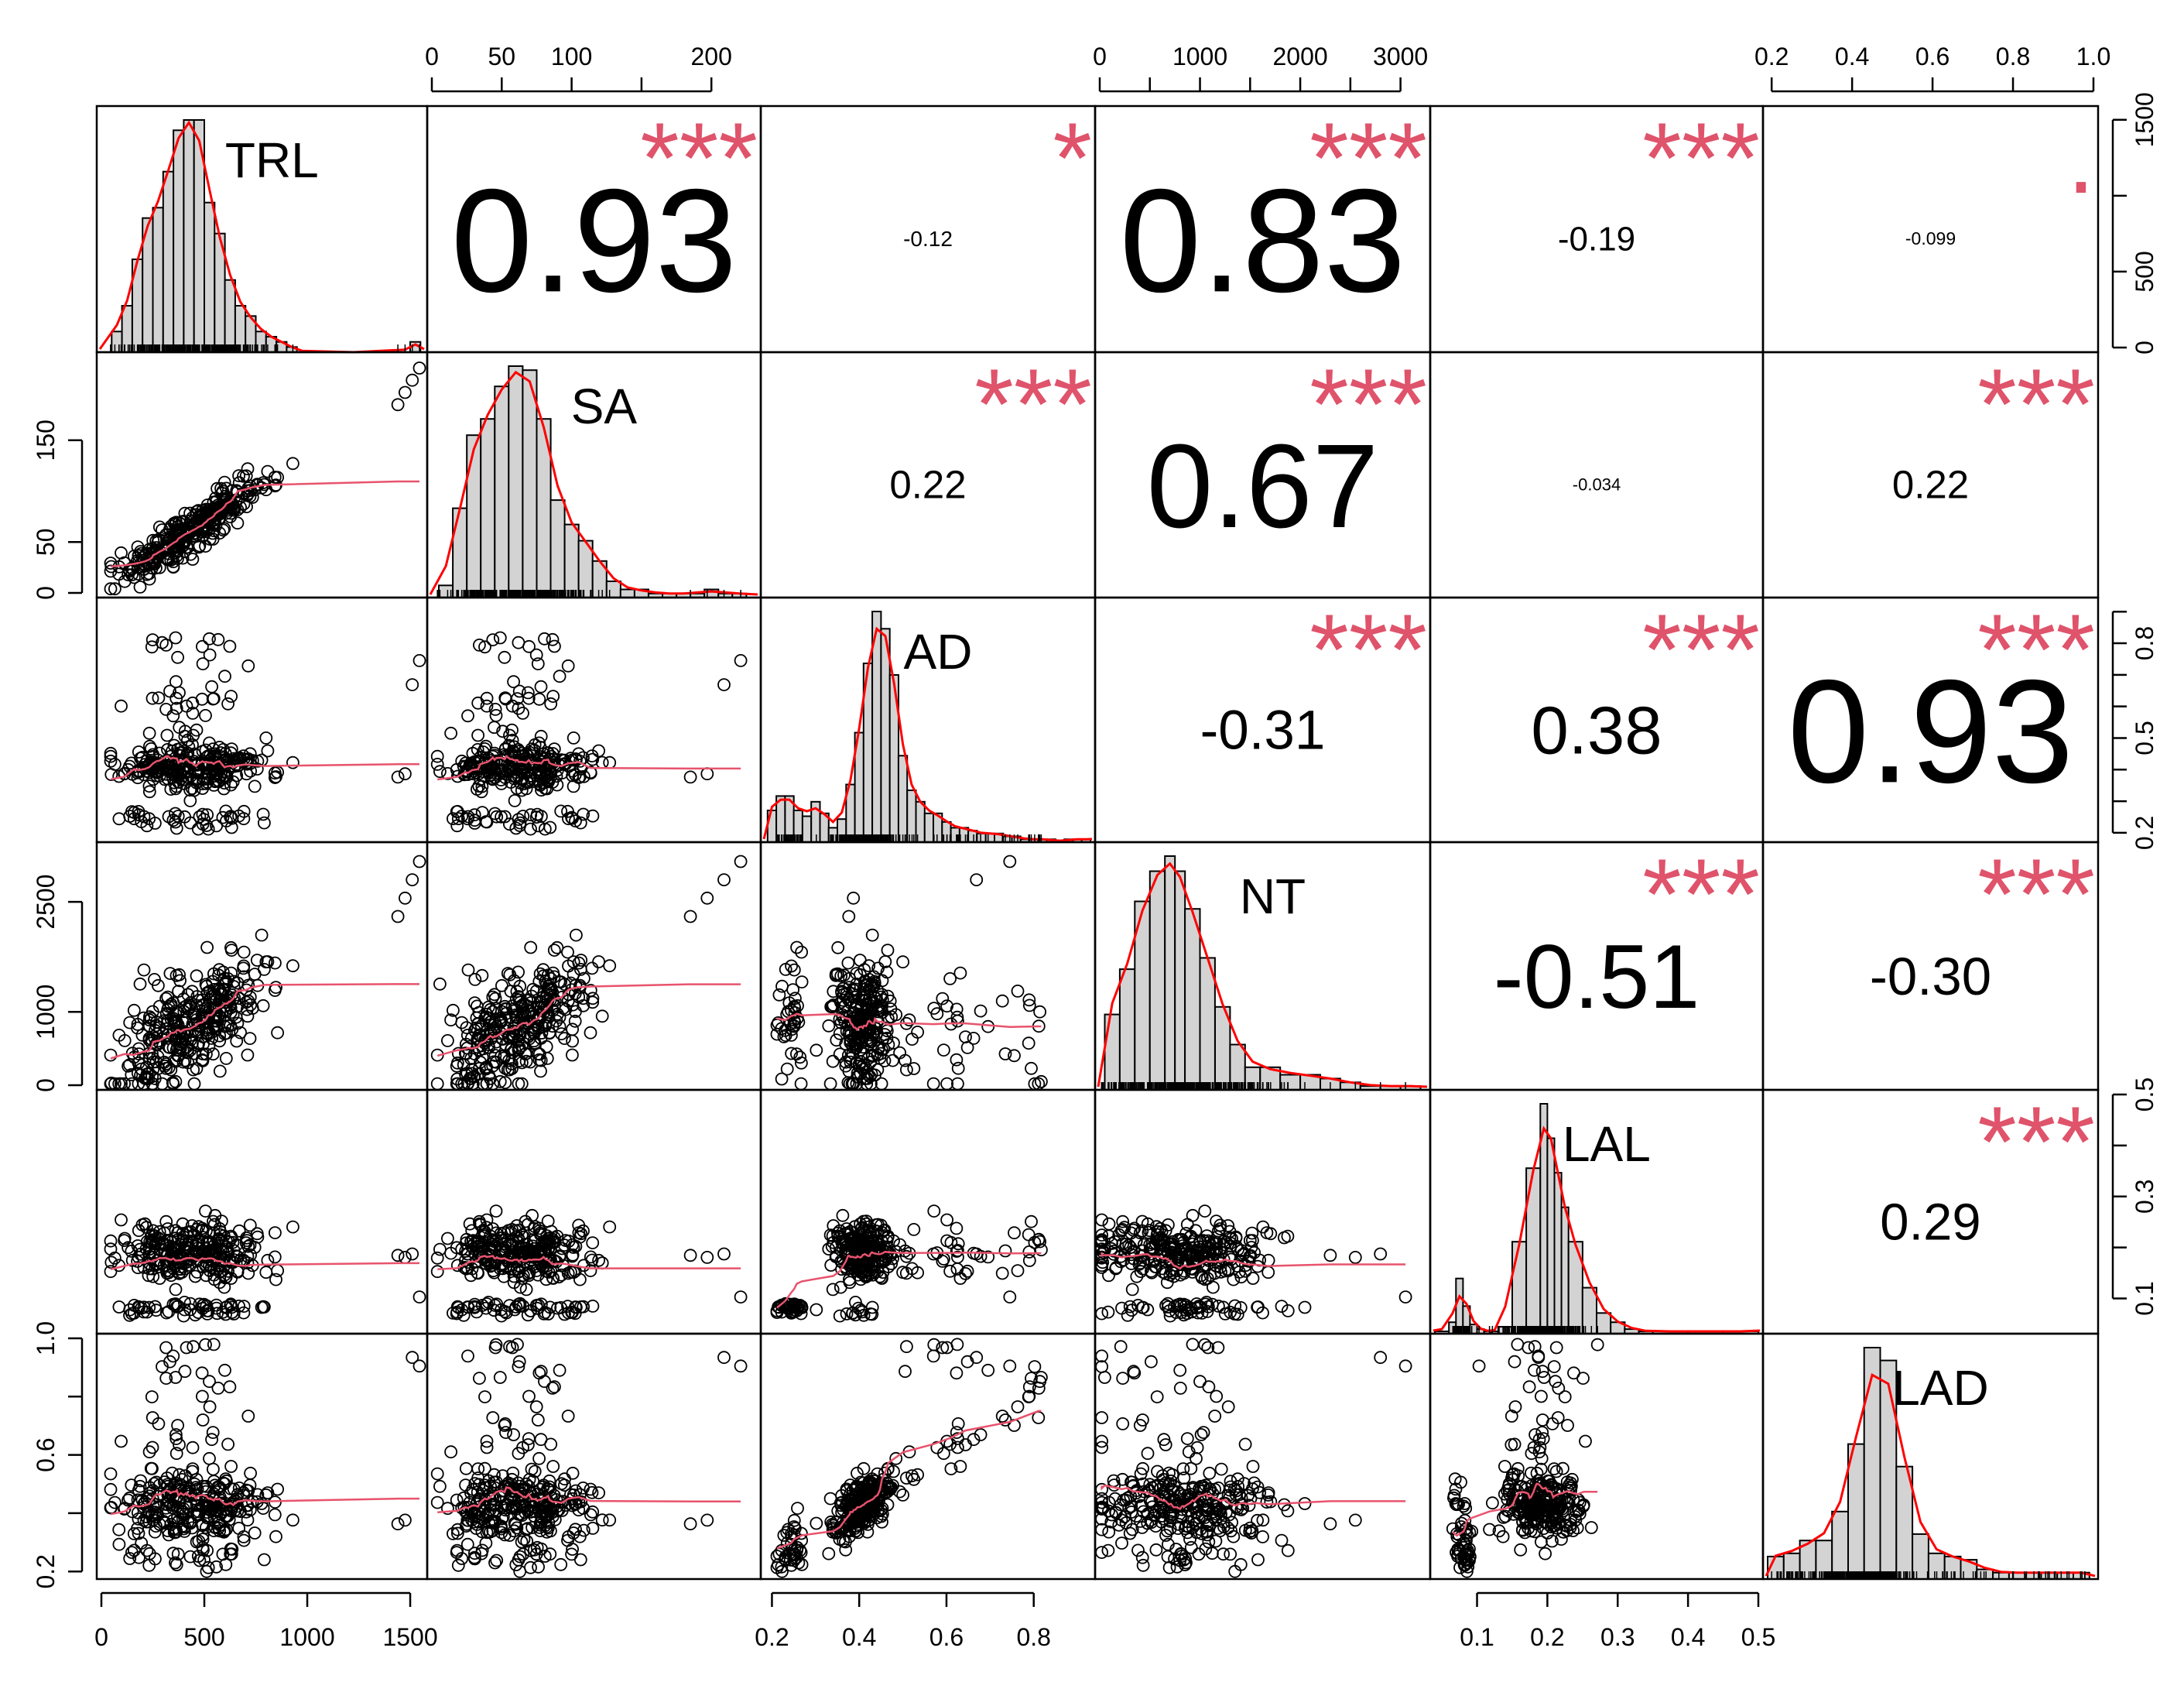 The height and width of the screenshot is (1682, 2184). Describe the element at coordinates (1597, 1219) in the screenshot. I see `histogram-LAL` at that location.